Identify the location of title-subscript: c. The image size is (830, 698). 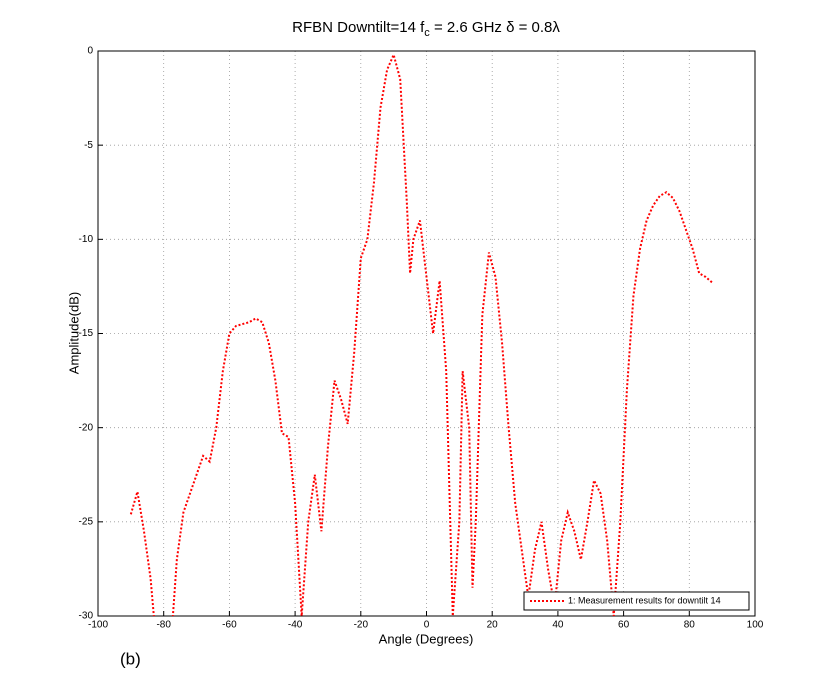
(427, 33).